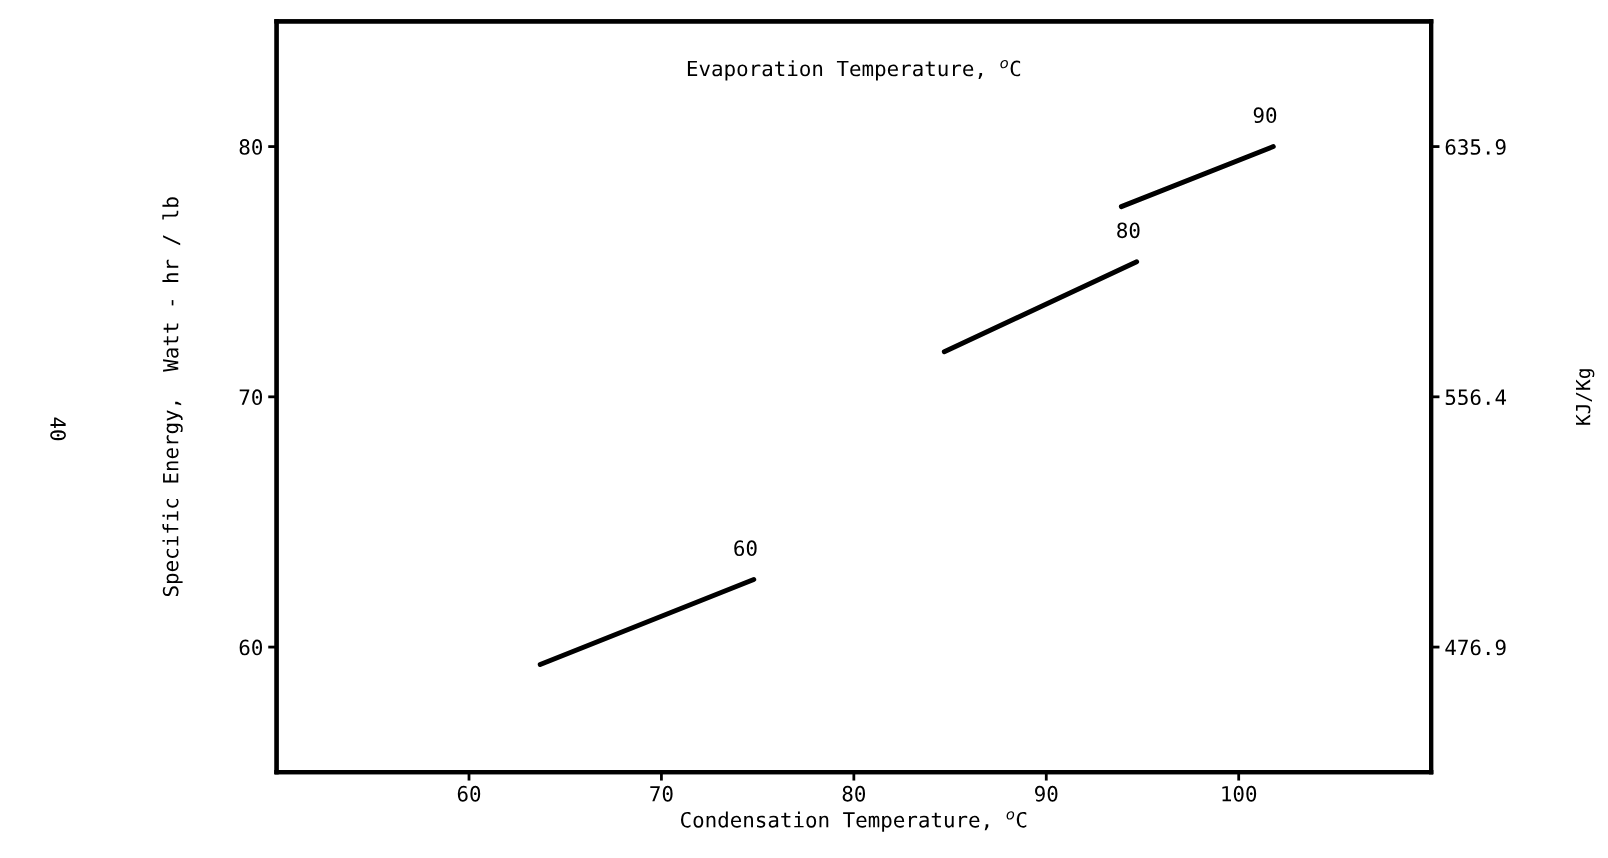  What do you see at coordinates (251, 397) in the screenshot?
I see `y-tick-label: 70` at bounding box center [251, 397].